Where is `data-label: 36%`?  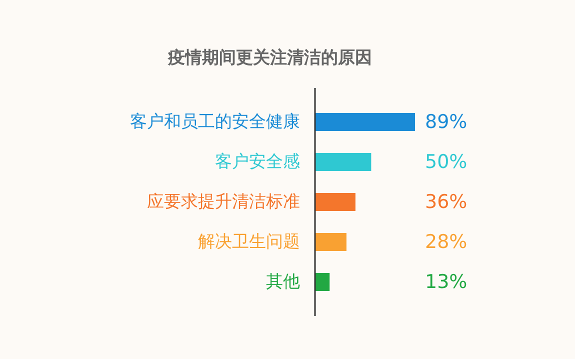
data-label: 36% is located at coordinates (446, 202).